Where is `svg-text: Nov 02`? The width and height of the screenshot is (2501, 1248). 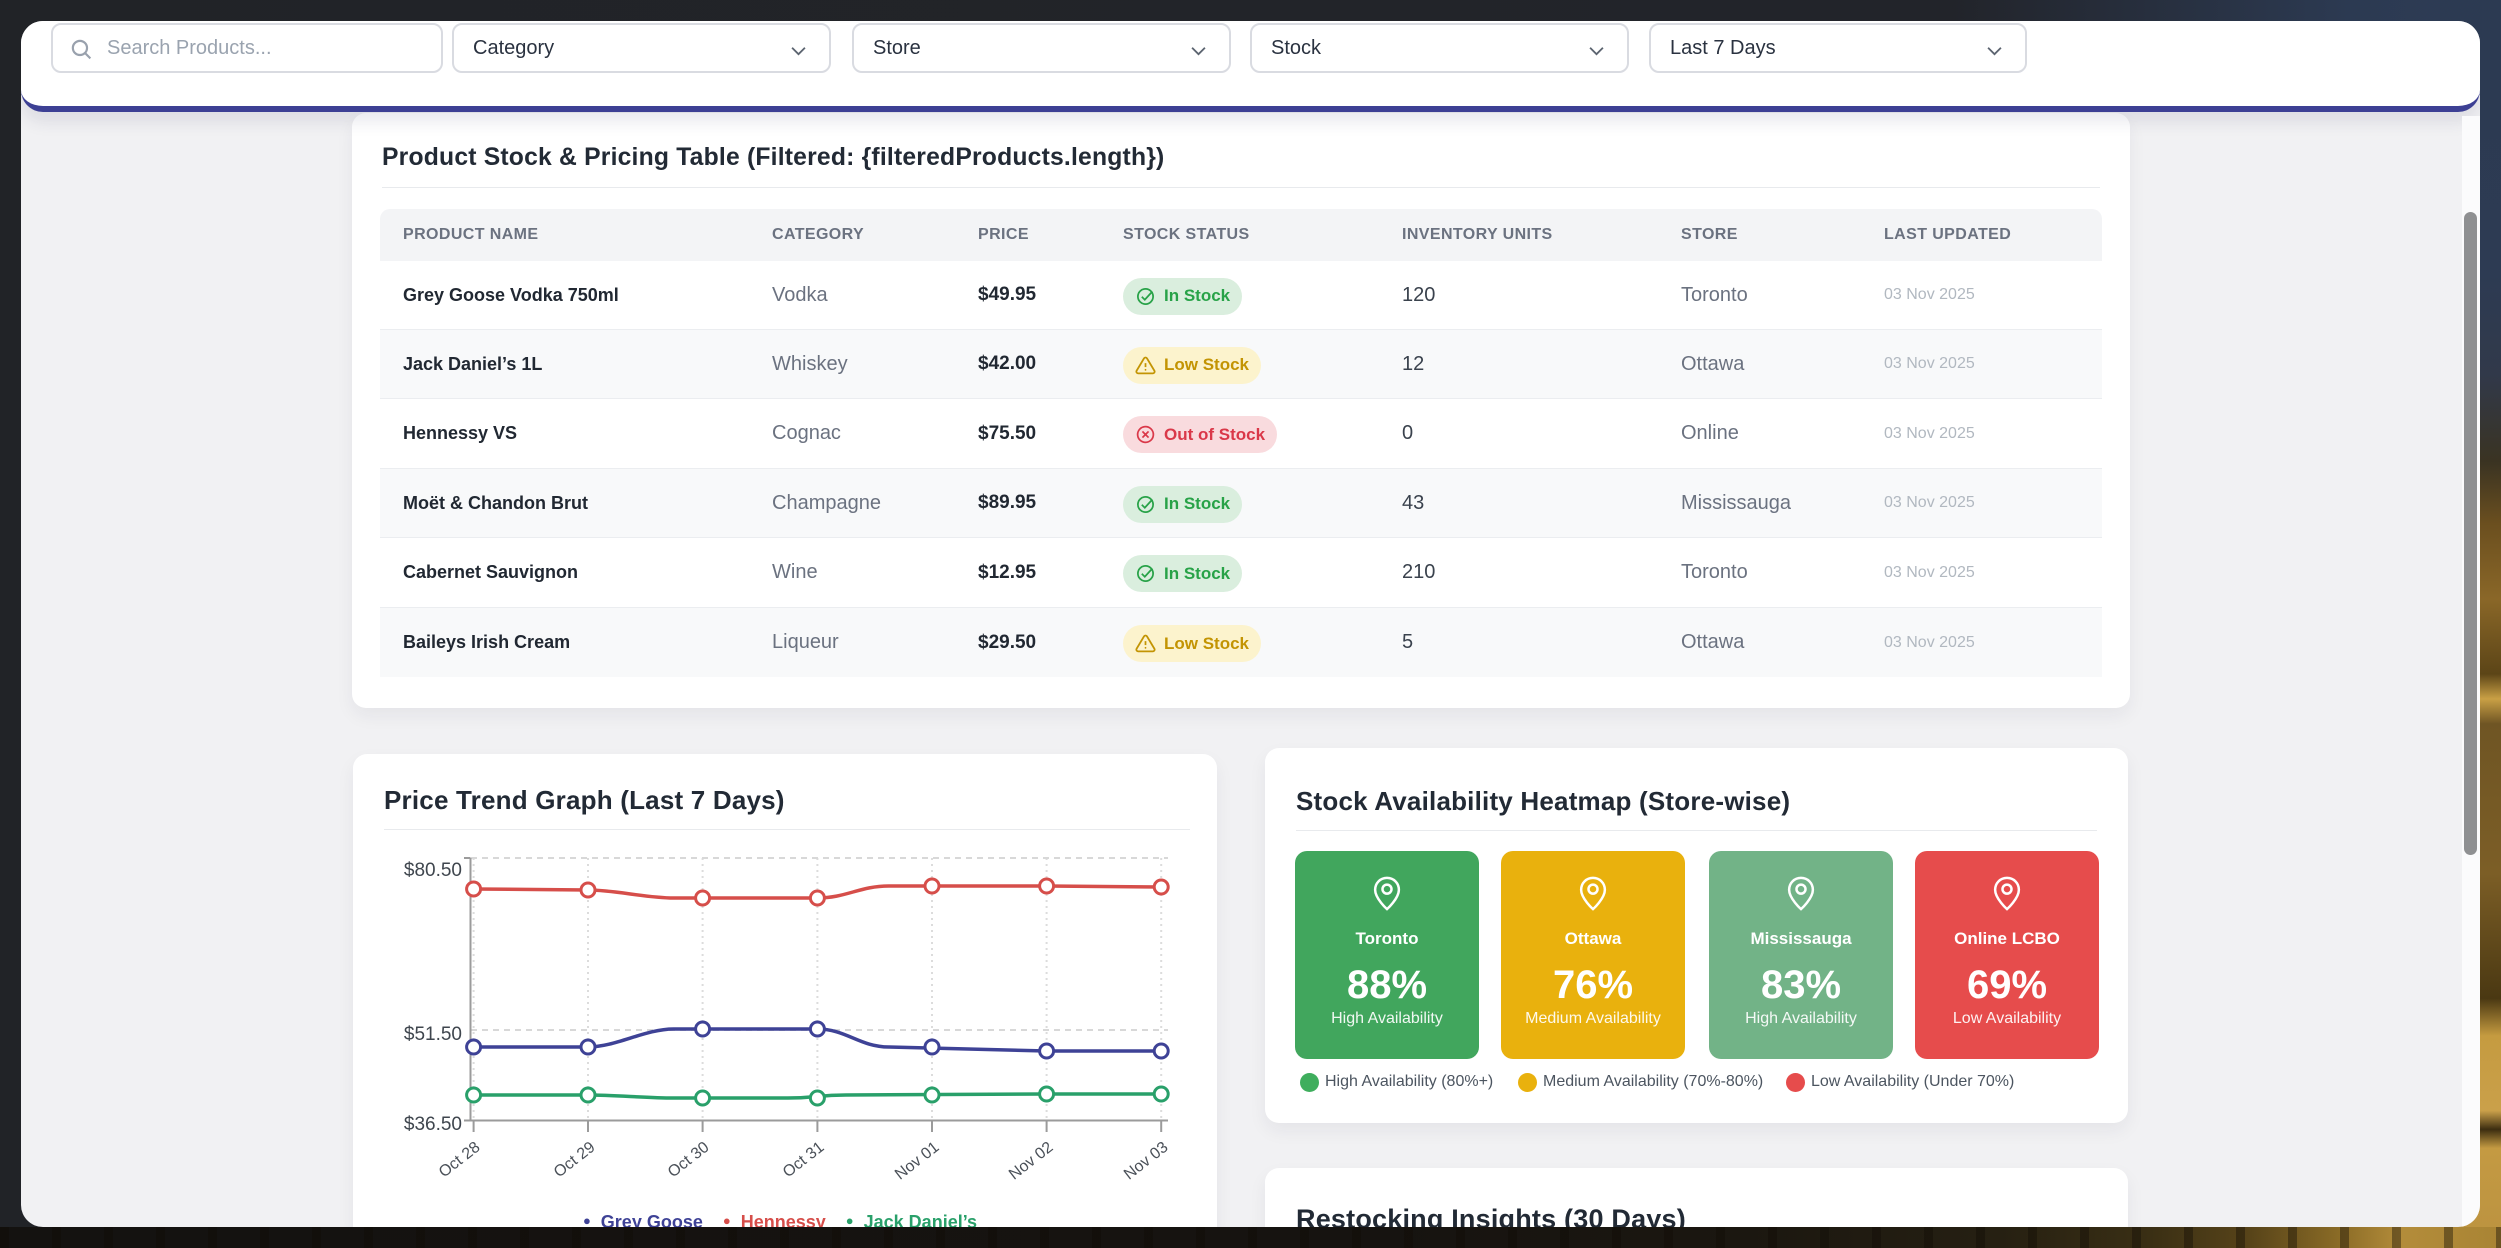 svg-text: Nov 02 is located at coordinates (1031, 1161).